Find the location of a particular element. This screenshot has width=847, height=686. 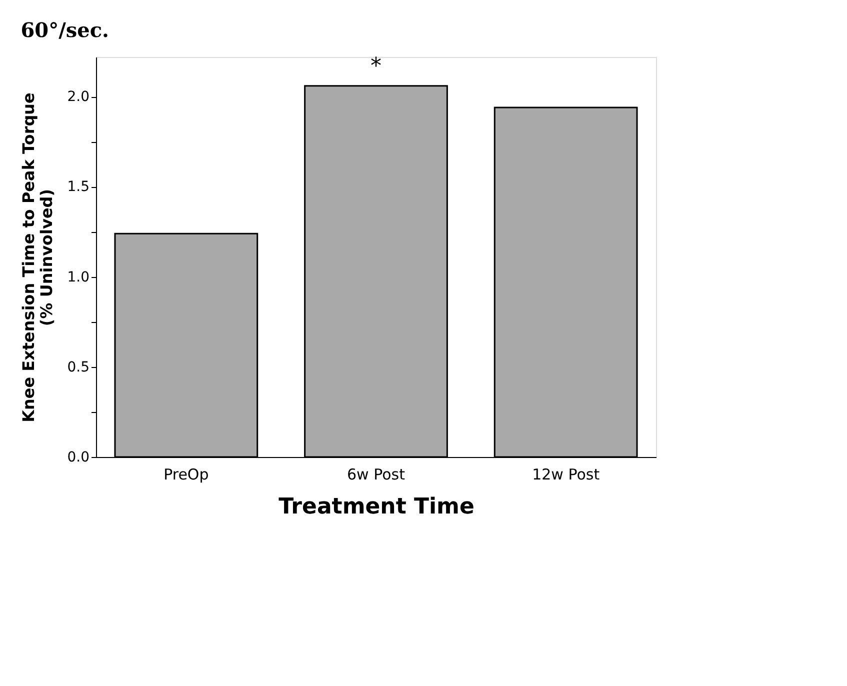

y-tick-label: 0.5 is located at coordinates (78, 367).